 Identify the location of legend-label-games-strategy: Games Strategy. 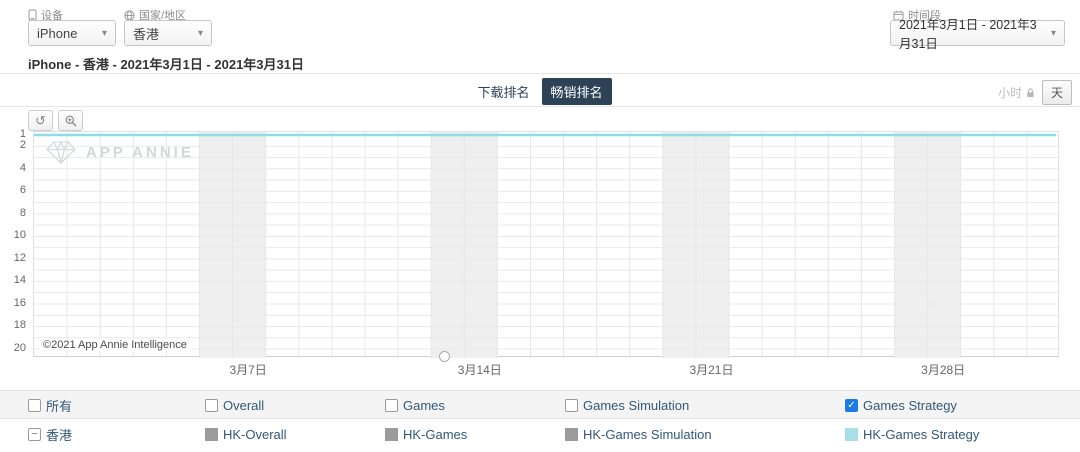
(910, 405).